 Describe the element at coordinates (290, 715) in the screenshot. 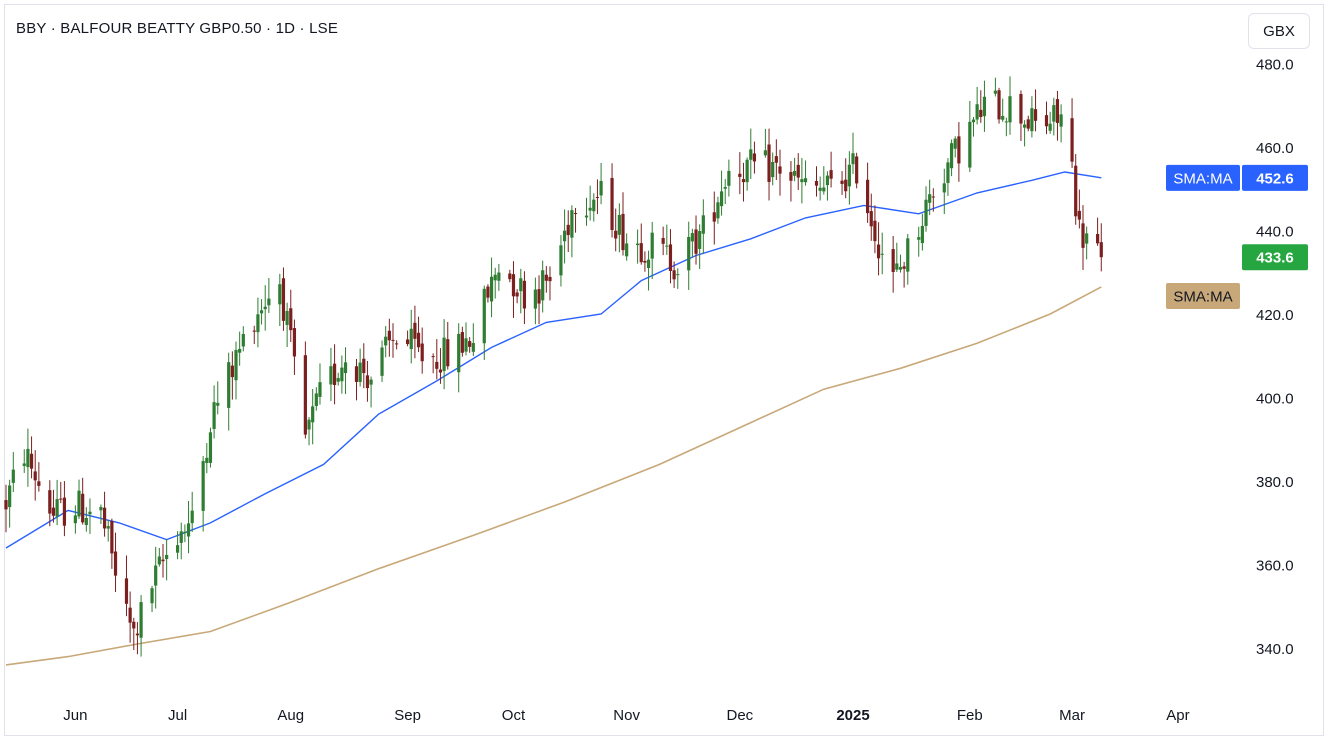

I see `x-tick-label: Aug` at that location.